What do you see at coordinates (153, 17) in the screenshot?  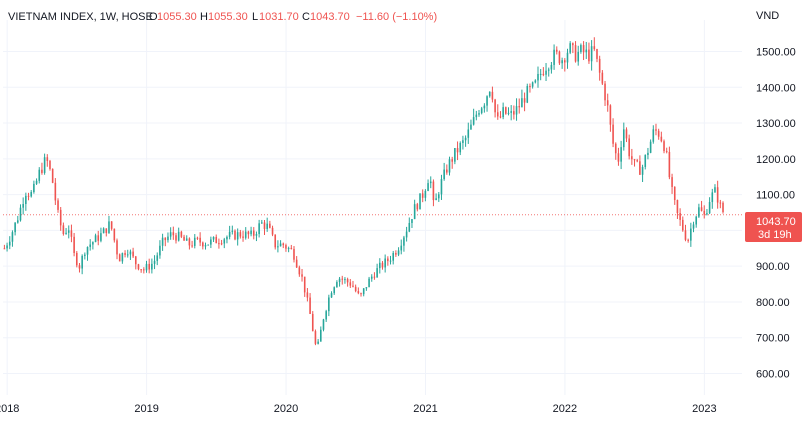 I see `legend-open-label: O` at bounding box center [153, 17].